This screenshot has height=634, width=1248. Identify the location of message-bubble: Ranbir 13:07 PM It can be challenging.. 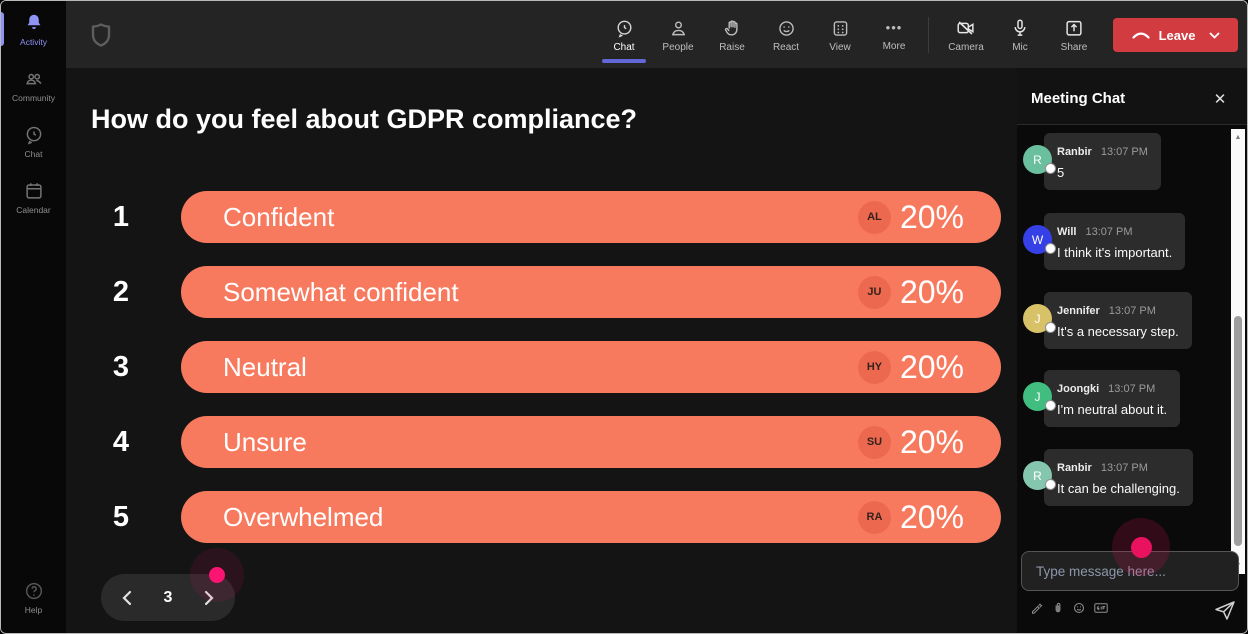
(1118, 477).